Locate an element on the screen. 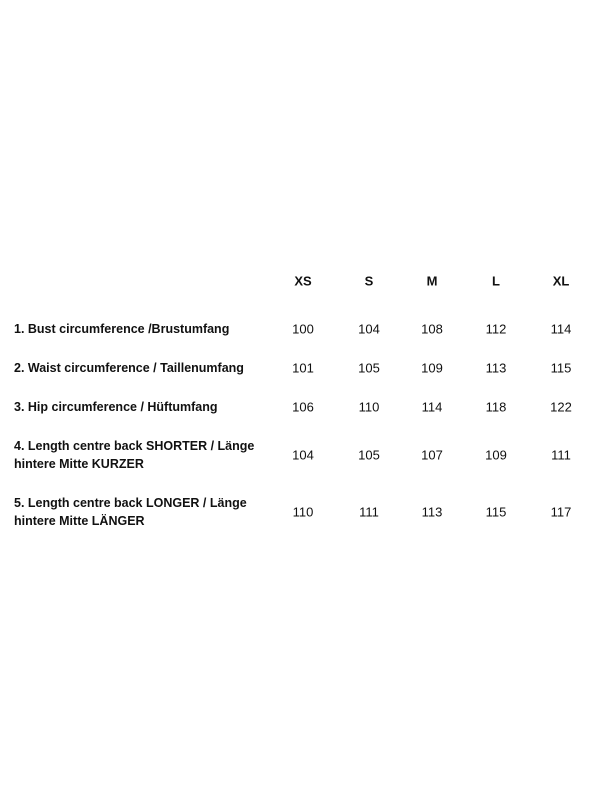 The width and height of the screenshot is (600, 800). row-label: 2. Waist circumference / Taillenumfang is located at coordinates (129, 368).